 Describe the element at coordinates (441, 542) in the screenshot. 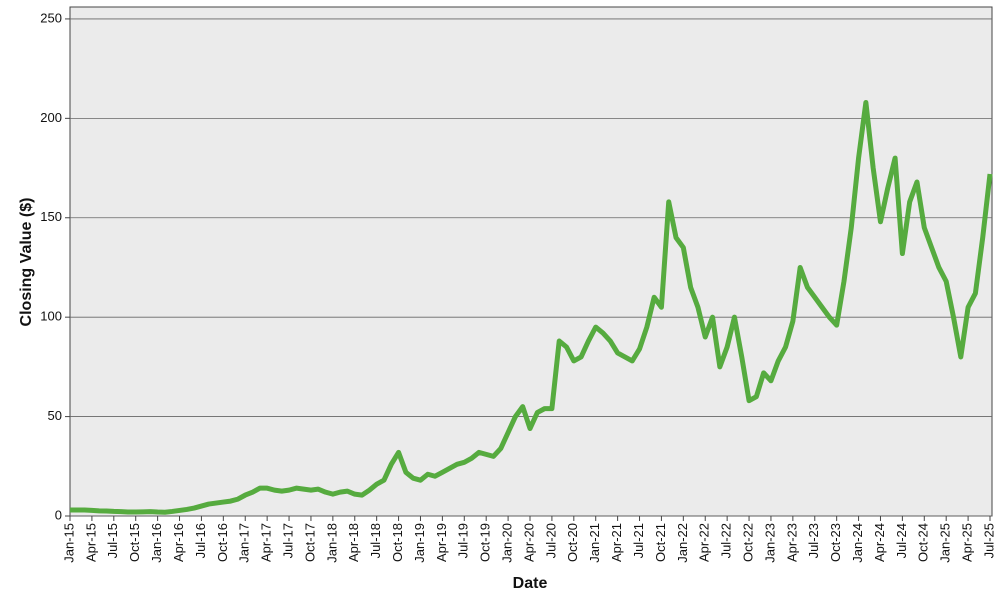

I see `x-tick-label: Apr-19` at that location.